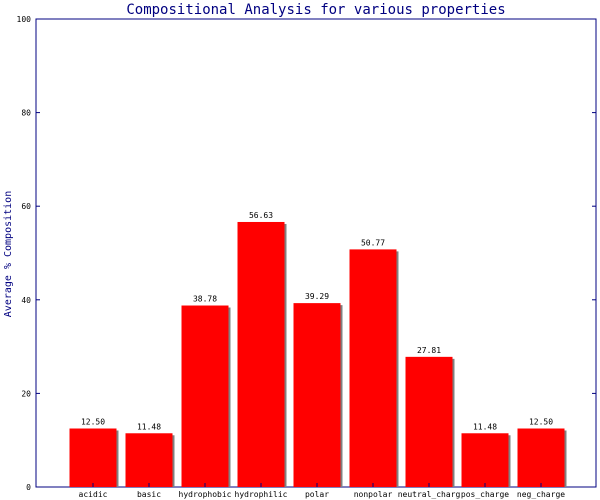  I want to click on bar-hydrophilic, so click(261, 354).